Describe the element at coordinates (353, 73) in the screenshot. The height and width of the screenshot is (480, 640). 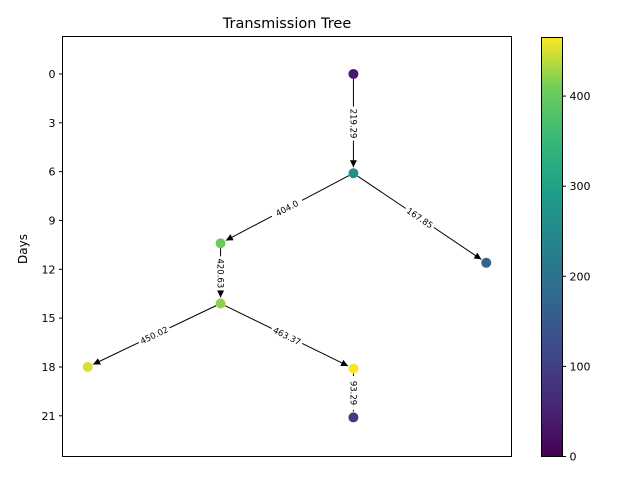
I see `node-n0` at that location.